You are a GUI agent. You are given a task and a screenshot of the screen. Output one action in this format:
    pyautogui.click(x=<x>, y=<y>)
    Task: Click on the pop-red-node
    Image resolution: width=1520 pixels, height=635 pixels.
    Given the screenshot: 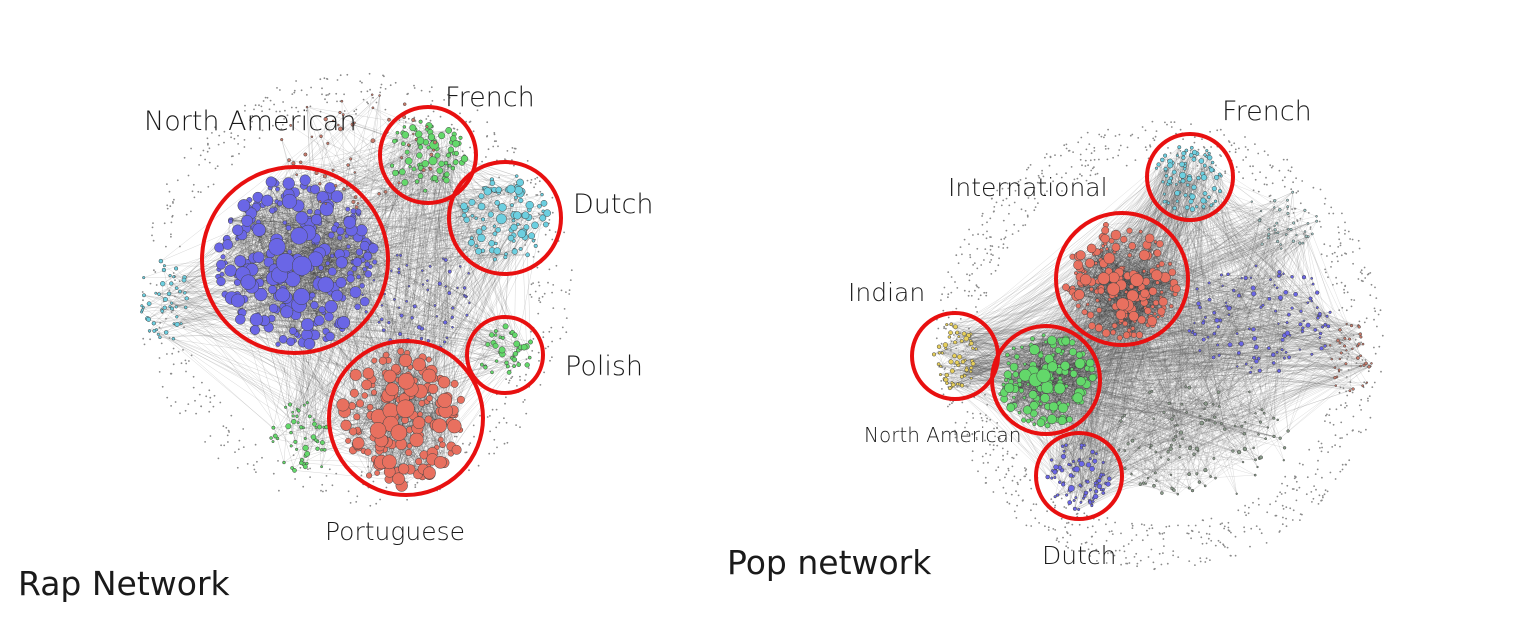 What is the action you would take?
    pyautogui.click(x=1119, y=337)
    